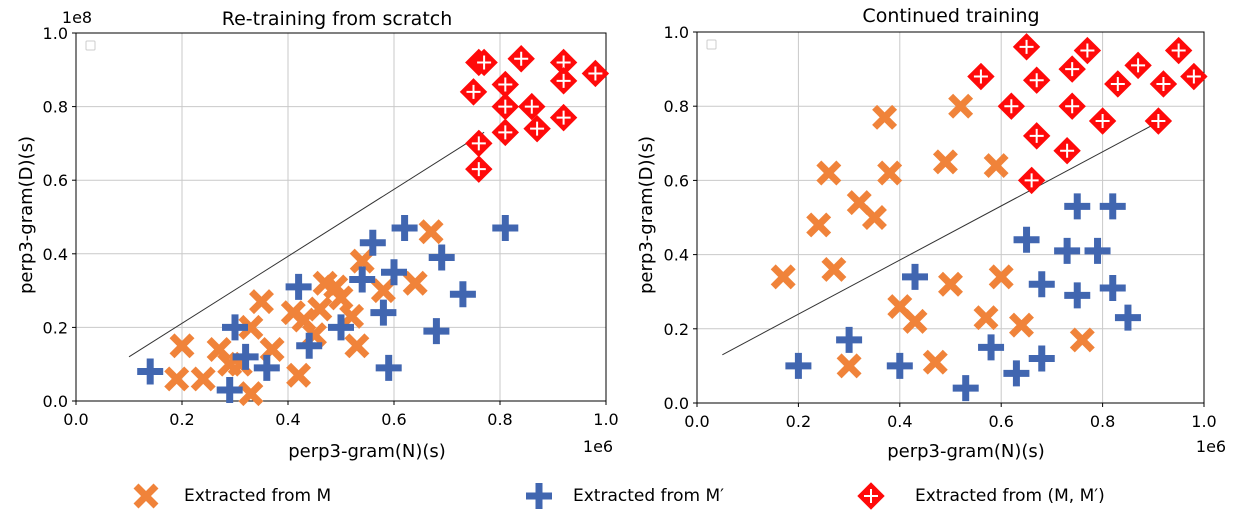 The image size is (1233, 525). Describe the element at coordinates (306, 244) in the screenshot. I see `reference-line` at that location.